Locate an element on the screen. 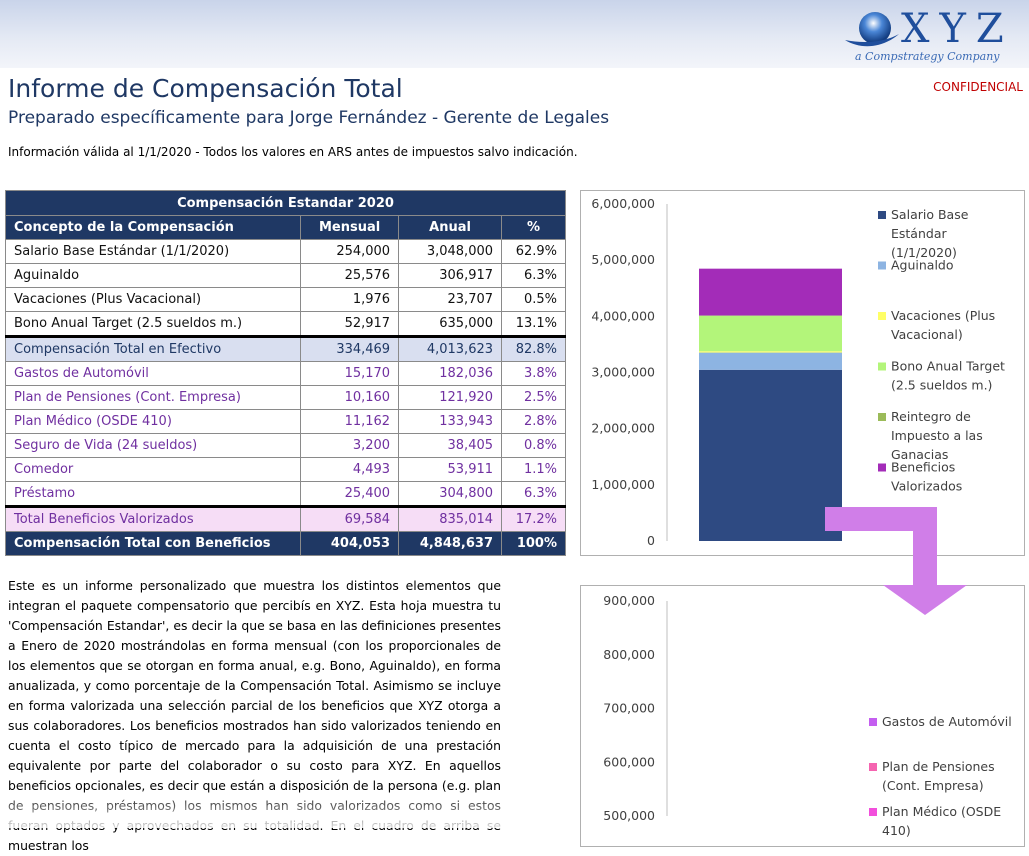 This screenshot has width=1029, height=856. legend-label: Vacacional) is located at coordinates (927, 334).